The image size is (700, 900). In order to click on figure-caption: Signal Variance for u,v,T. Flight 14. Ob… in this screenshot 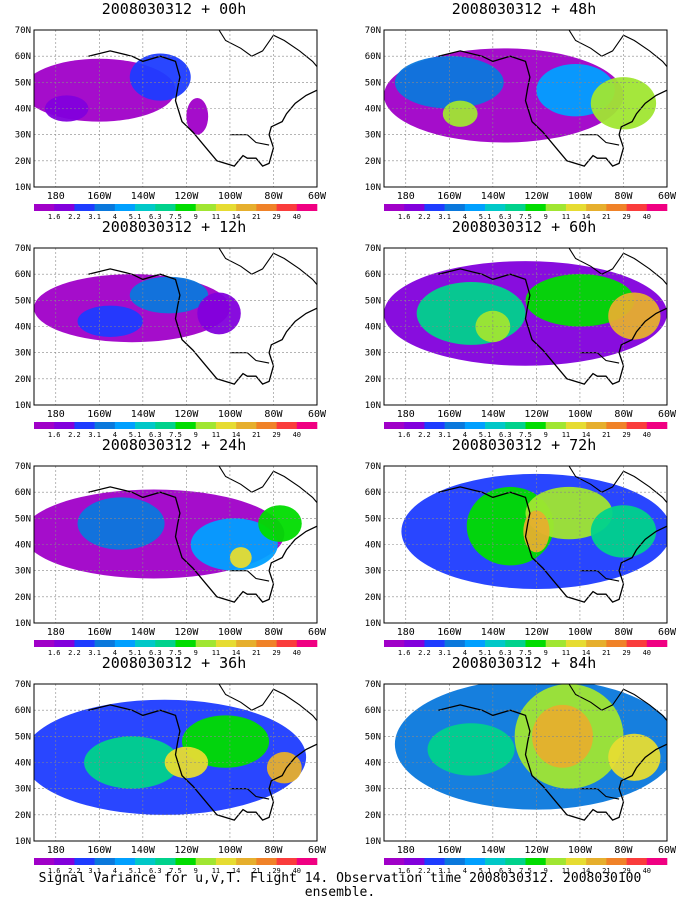, I will do `click(340, 885)`.